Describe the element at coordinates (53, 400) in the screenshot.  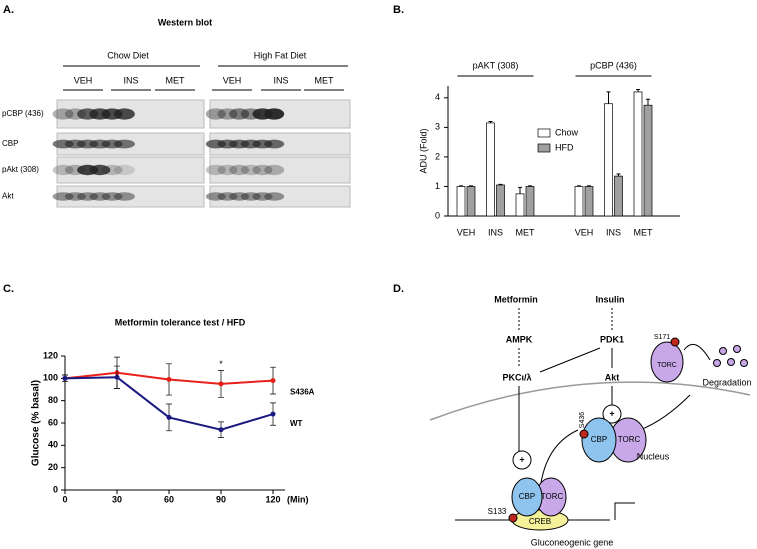
I see `y-tick-label: 80` at that location.